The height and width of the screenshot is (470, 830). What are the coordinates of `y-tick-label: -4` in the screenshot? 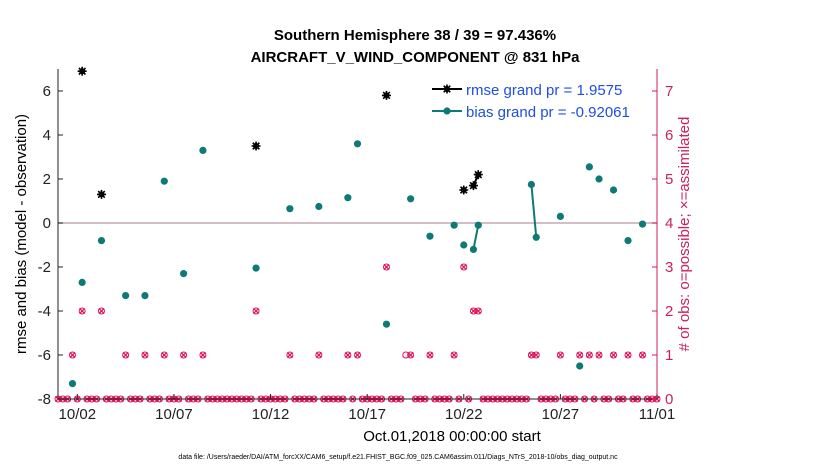 It's located at (44, 311).